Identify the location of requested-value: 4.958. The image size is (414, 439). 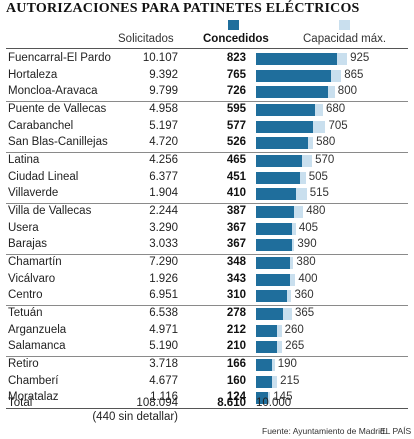
(163, 109).